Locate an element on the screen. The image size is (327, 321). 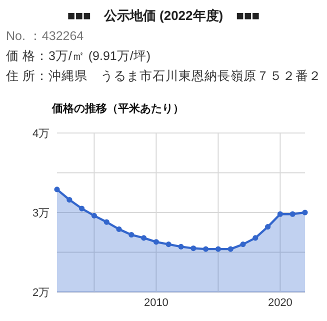
y-tick-label: 4万 is located at coordinates (41, 134).